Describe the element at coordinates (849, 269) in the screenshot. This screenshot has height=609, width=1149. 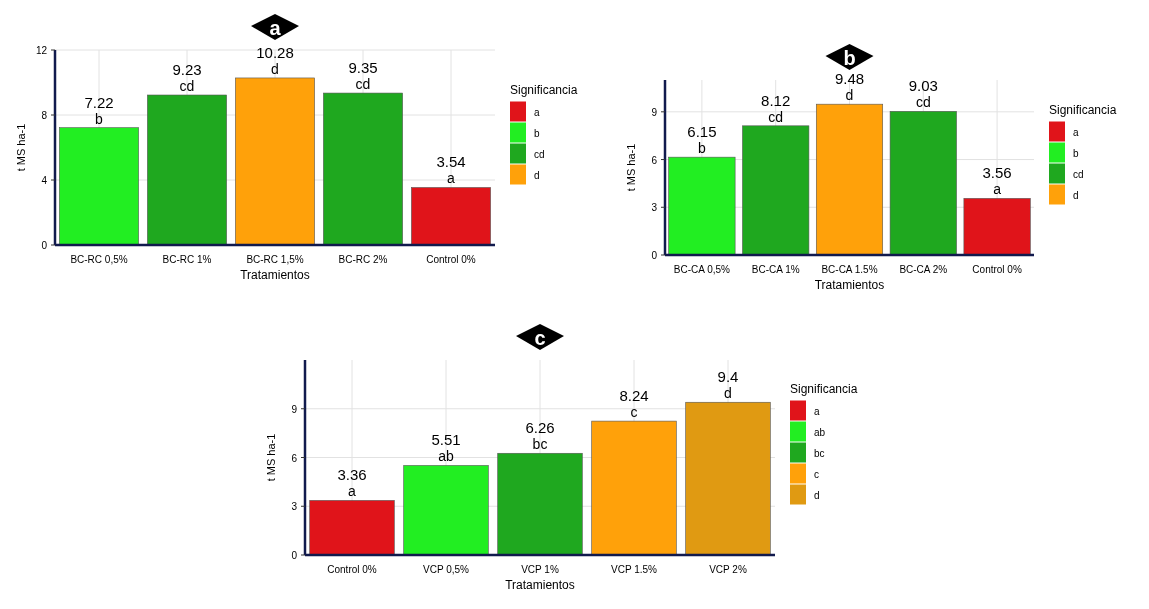
I see `x-tick-label: BC-CA 1.5%` at that location.